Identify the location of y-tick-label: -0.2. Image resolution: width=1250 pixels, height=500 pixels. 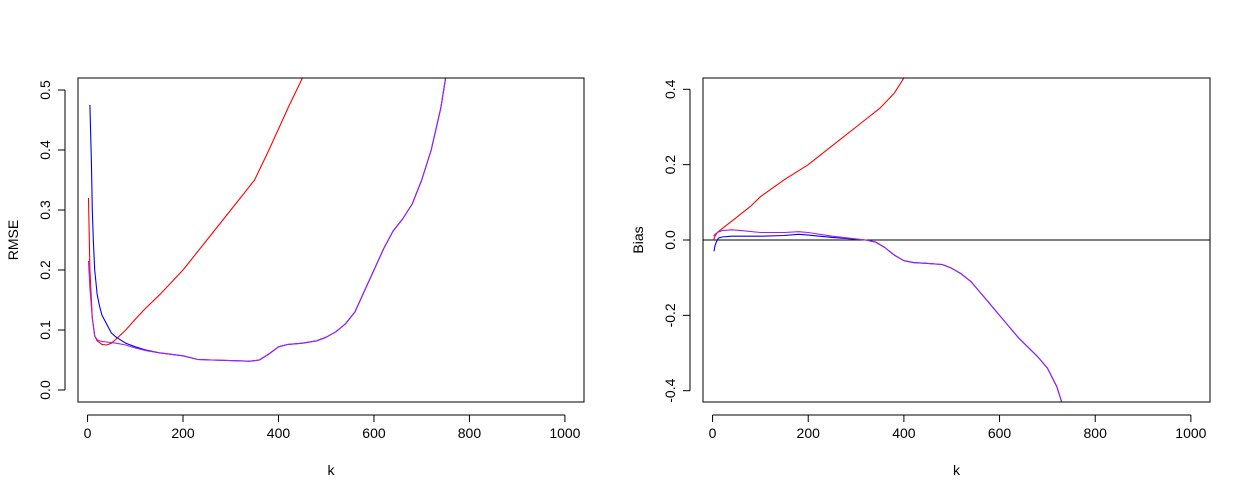
(670, 315).